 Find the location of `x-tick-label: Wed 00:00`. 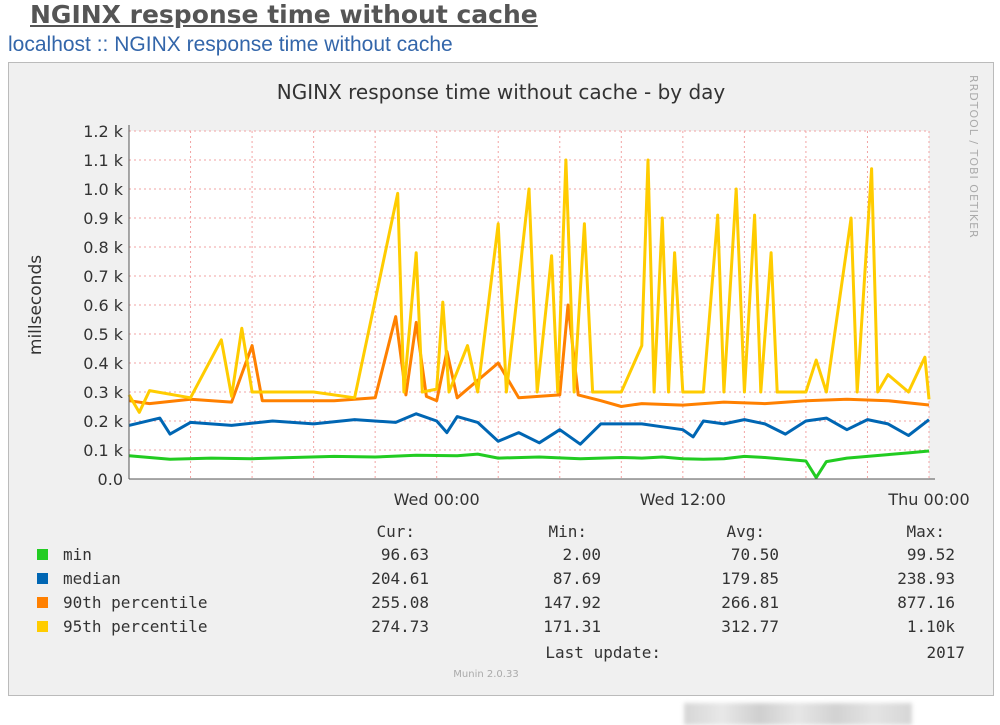

x-tick-label: Wed 00:00 is located at coordinates (437, 499).